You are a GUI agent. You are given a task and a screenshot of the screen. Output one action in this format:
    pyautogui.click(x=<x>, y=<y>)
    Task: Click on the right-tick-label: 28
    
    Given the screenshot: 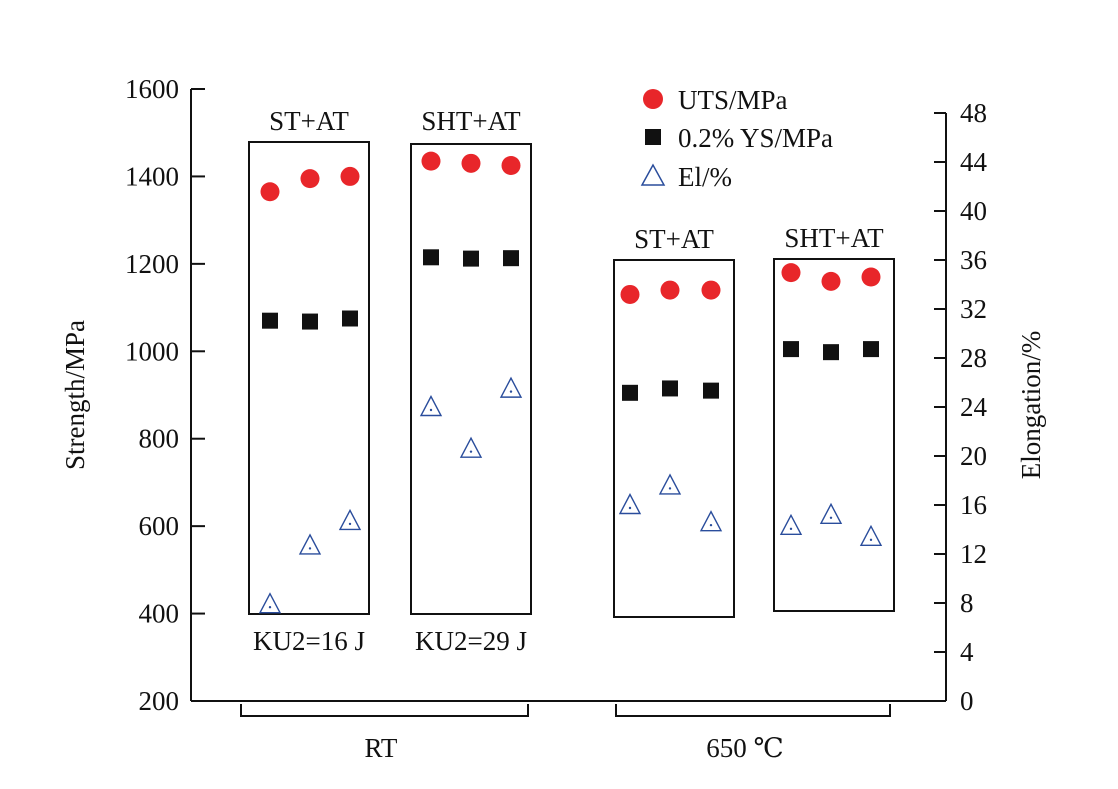 What is the action you would take?
    pyautogui.click(x=973, y=358)
    